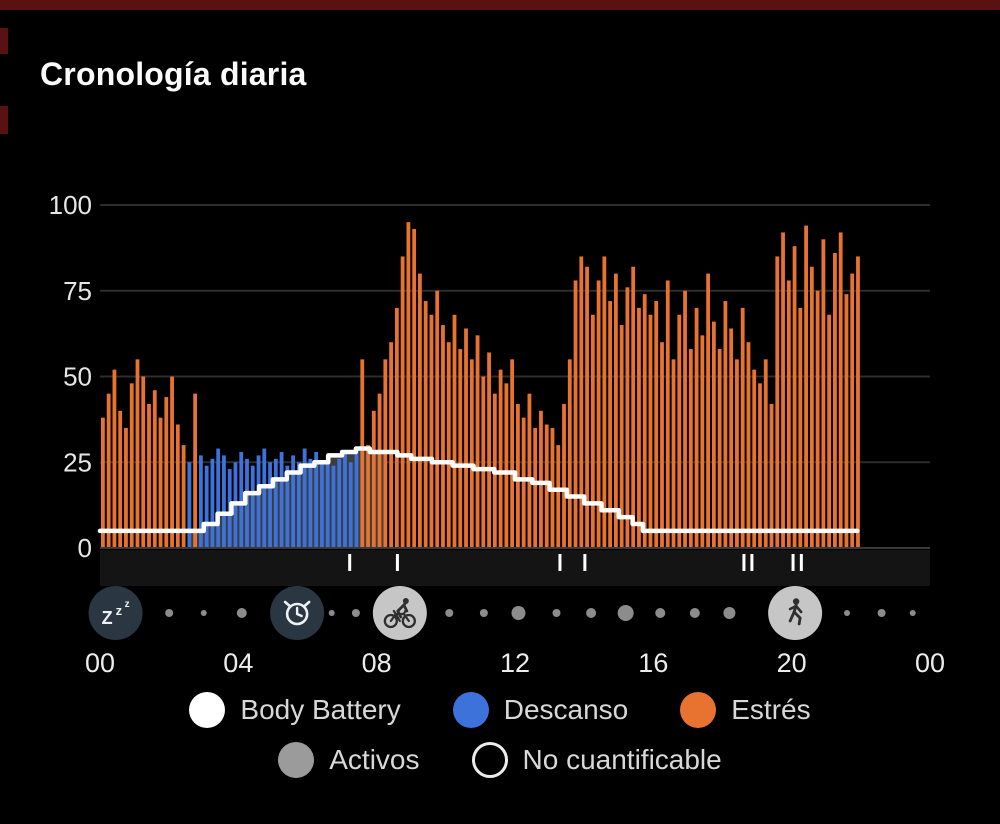 The height and width of the screenshot is (824, 1000). I want to click on clock-face, so click(297, 614).